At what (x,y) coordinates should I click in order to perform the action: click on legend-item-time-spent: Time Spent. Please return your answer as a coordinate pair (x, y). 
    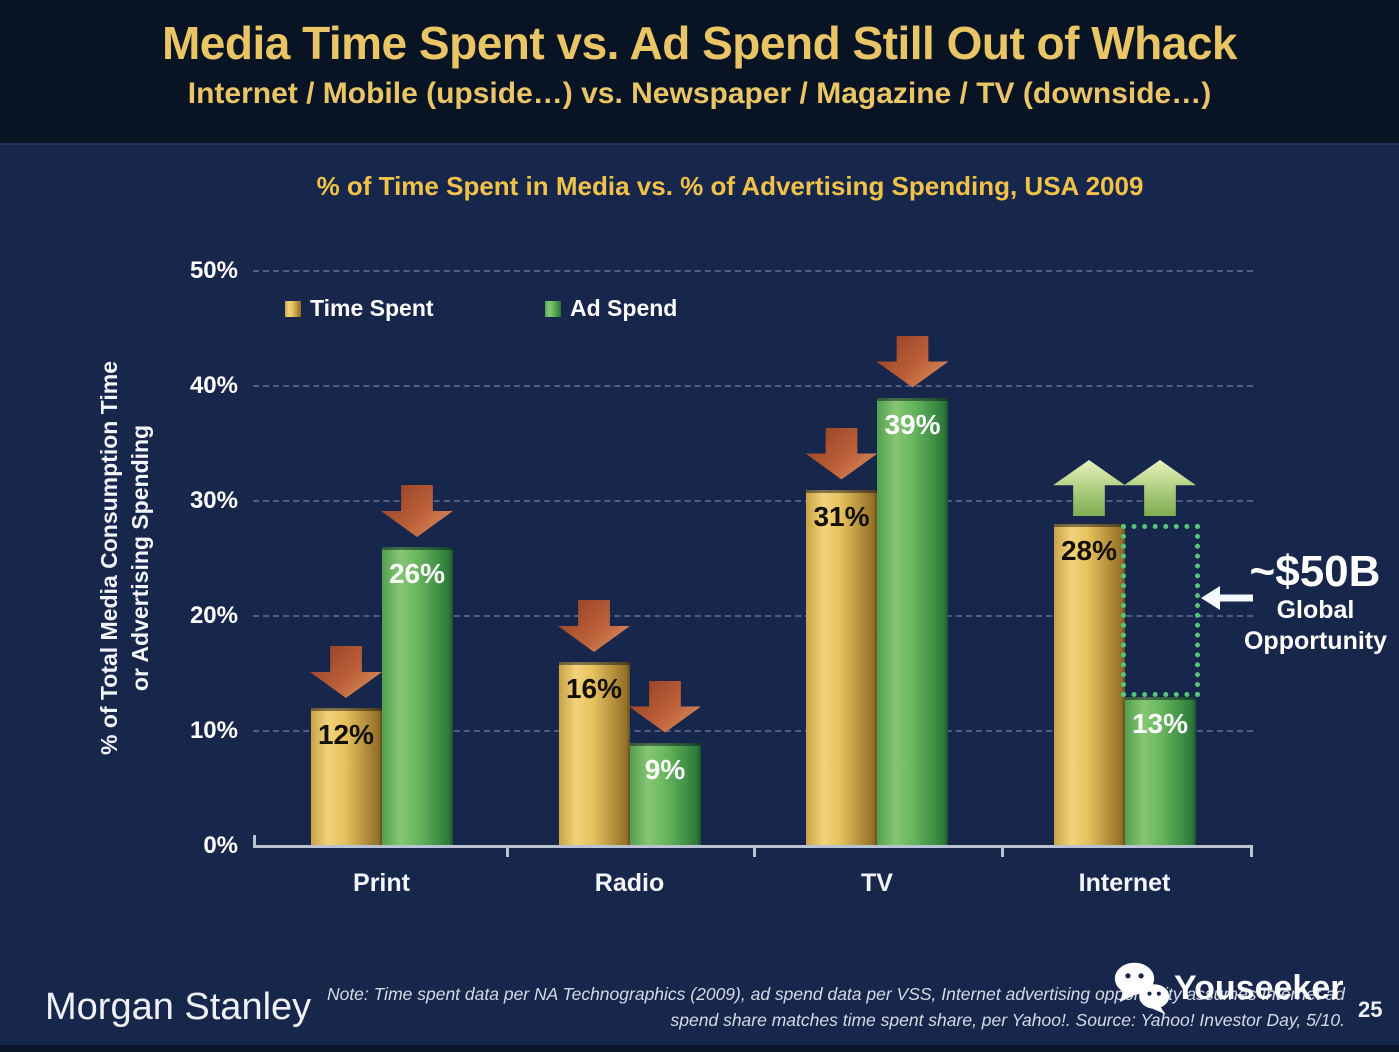
    Looking at the image, I should click on (359, 308).